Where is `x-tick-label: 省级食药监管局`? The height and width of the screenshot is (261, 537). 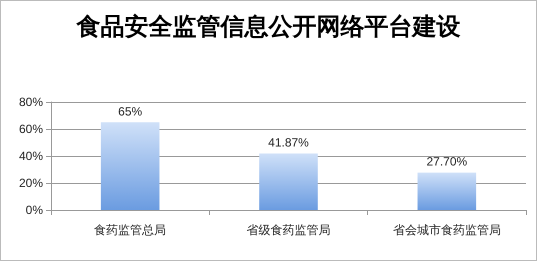
x-tick-label: 省级食药监管局 is located at coordinates (288, 230).